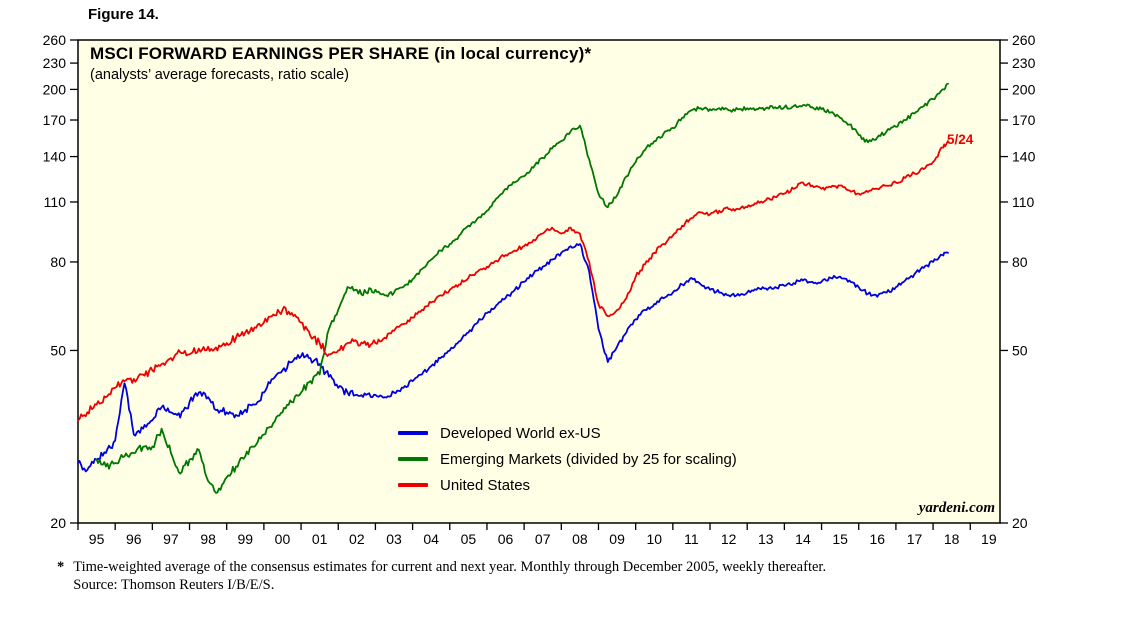 The height and width of the screenshot is (621, 1138). Describe the element at coordinates (543, 539) in the screenshot. I see `x-axis-tick-label: 07` at that location.